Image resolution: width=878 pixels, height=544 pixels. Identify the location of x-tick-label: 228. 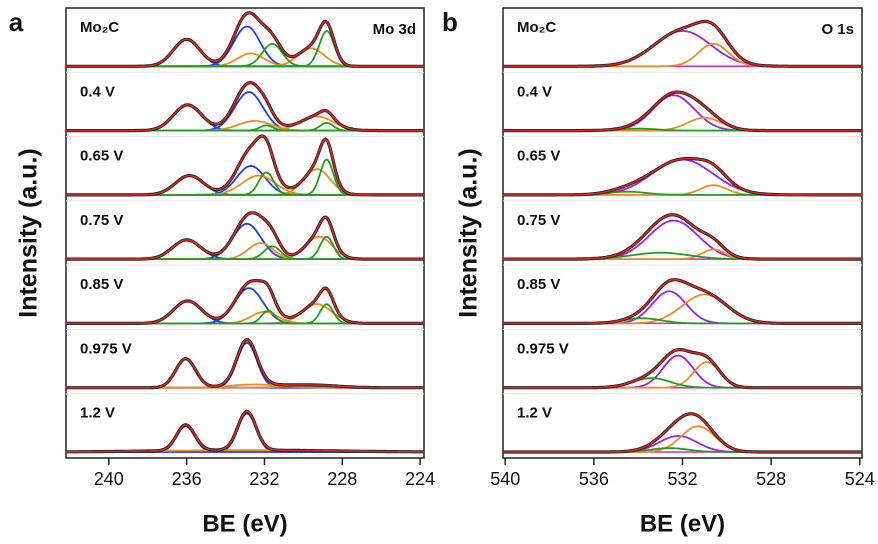
(342, 479).